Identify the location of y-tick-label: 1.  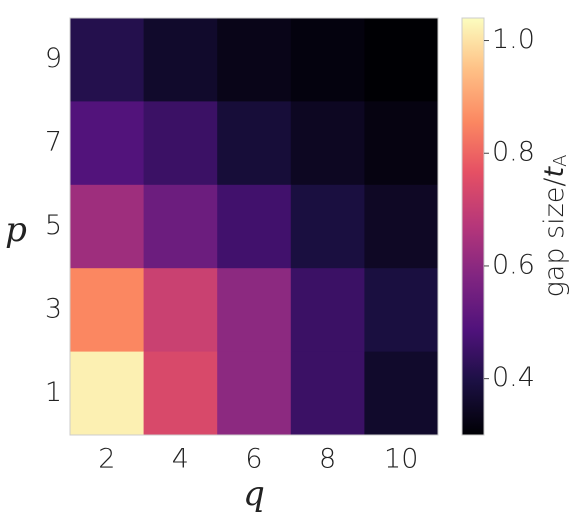
(53, 392).